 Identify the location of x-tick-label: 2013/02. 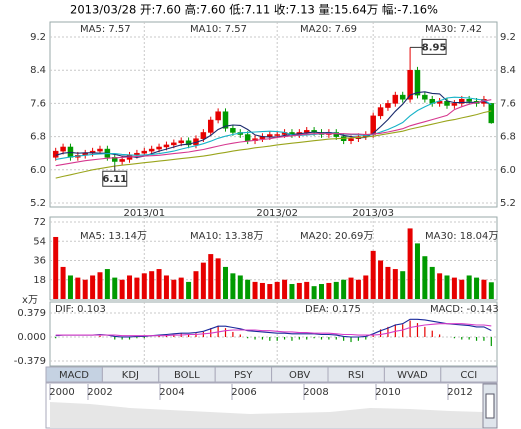
(277, 213).